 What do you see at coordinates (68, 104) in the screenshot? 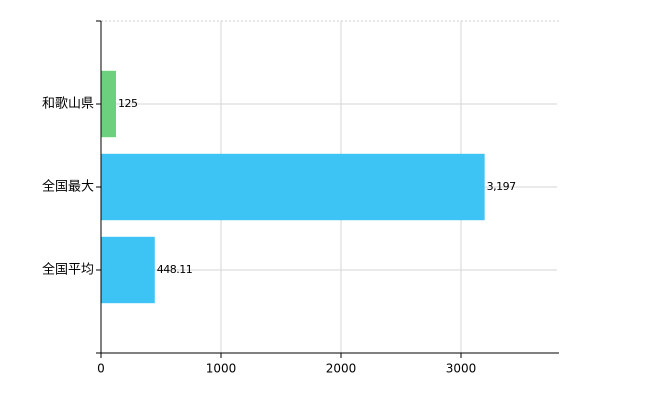
I see `y-tick-label: 和歌山県` at bounding box center [68, 104].